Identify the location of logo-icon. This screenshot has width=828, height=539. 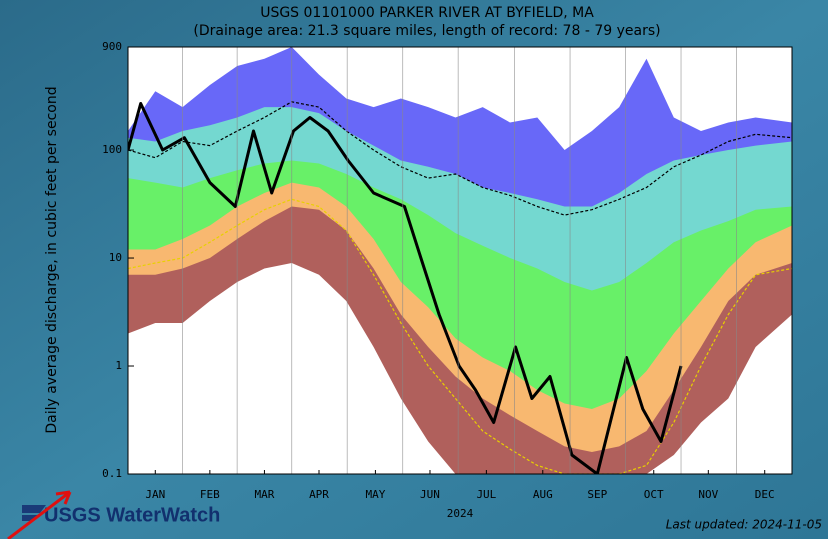
(34, 513).